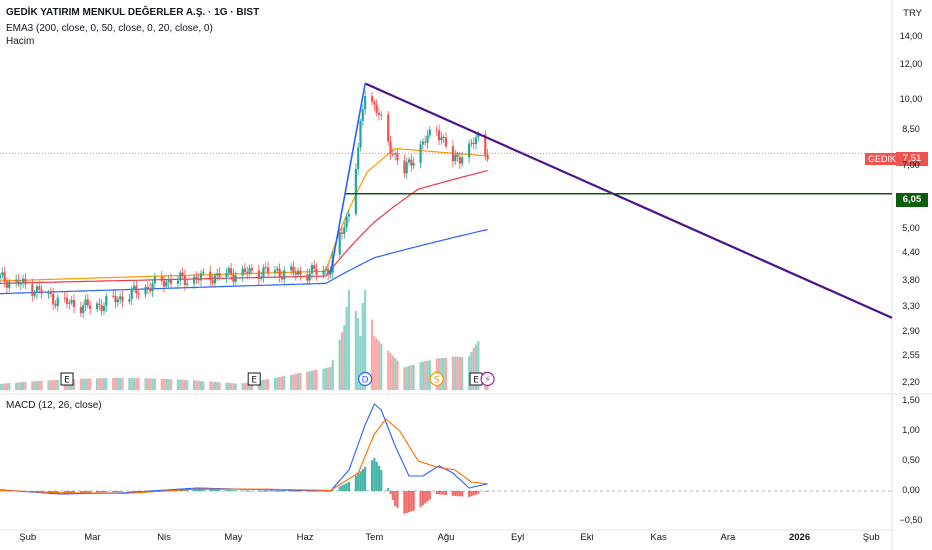 This screenshot has height=550, width=932. Describe the element at coordinates (487, 379) in the screenshot. I see `event-marker: ⚡` at that location.